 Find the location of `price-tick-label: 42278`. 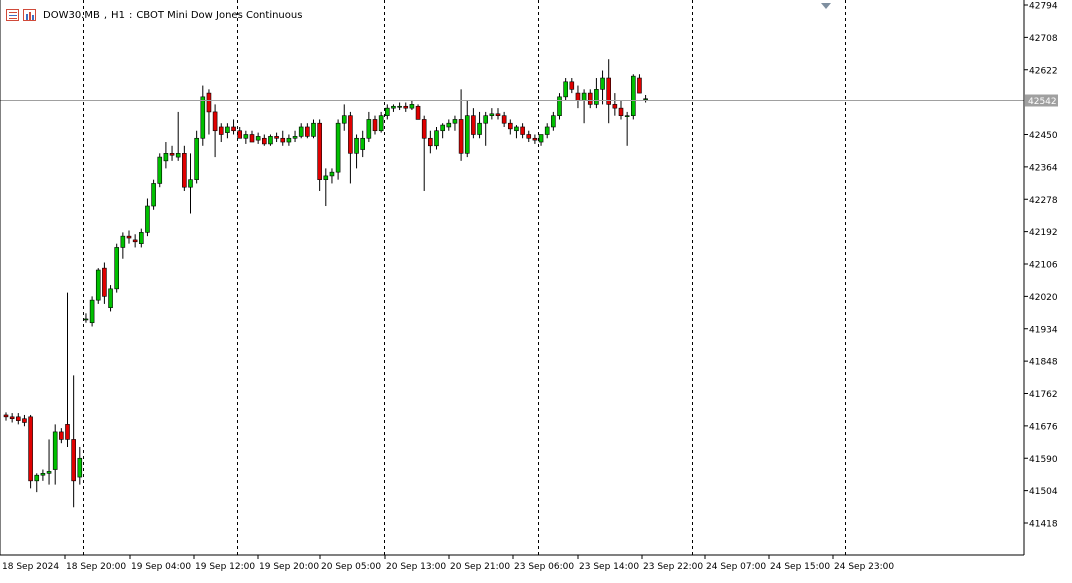

price-tick-label: 42278 is located at coordinates (1043, 201).